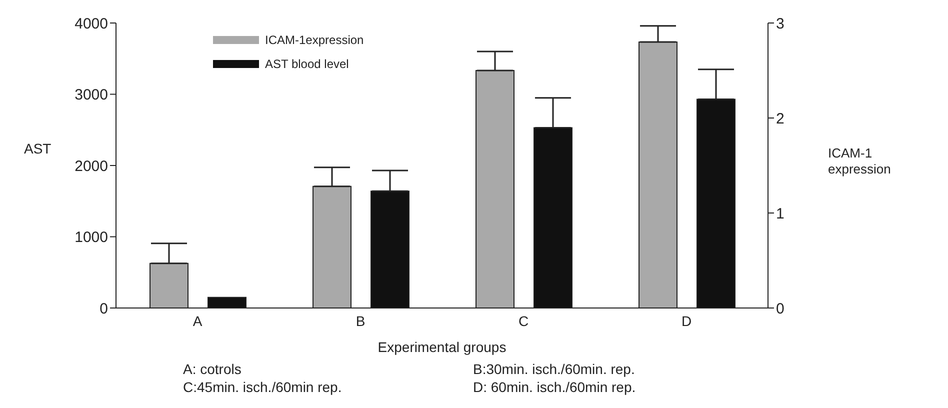  What do you see at coordinates (91, 23) in the screenshot?
I see `y-tick-label: 4000` at bounding box center [91, 23].